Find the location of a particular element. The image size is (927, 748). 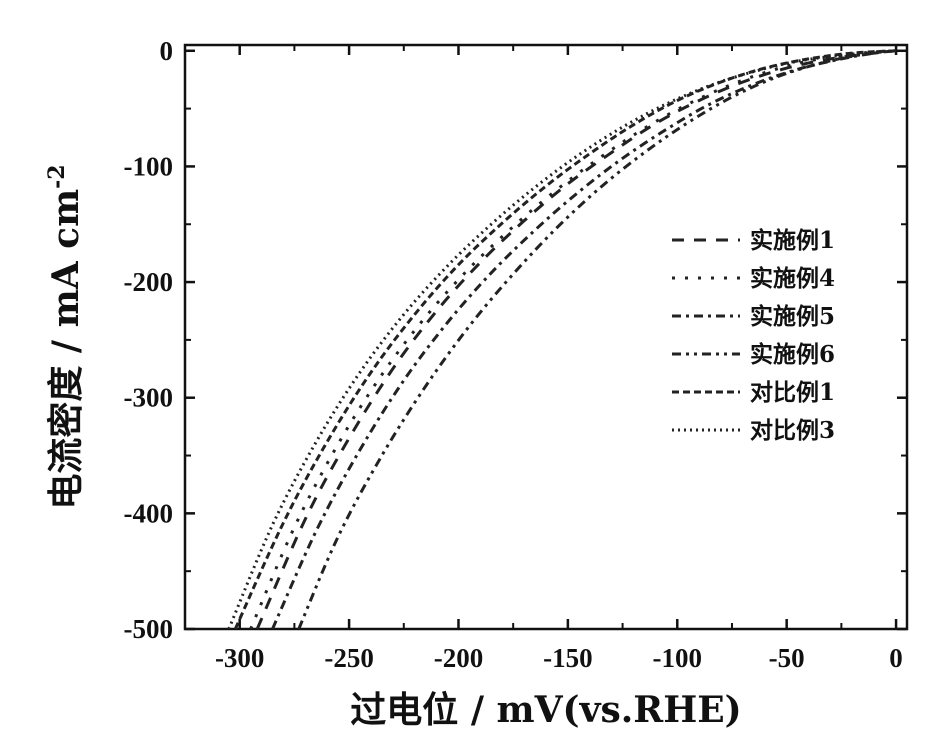

x-tick-label: 0 is located at coordinates (896, 658).